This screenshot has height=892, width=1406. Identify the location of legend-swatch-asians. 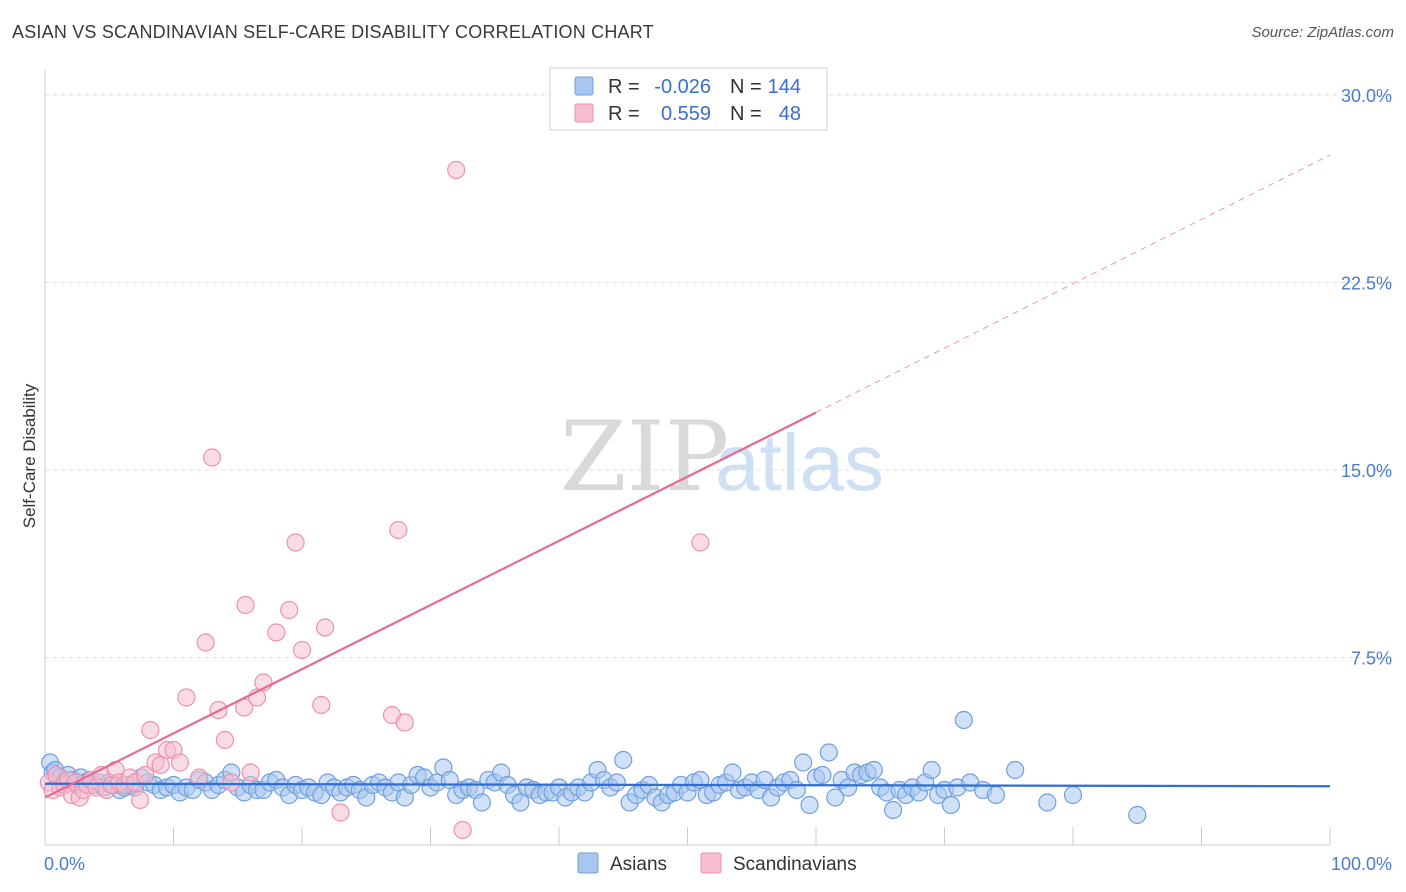
(584, 86).